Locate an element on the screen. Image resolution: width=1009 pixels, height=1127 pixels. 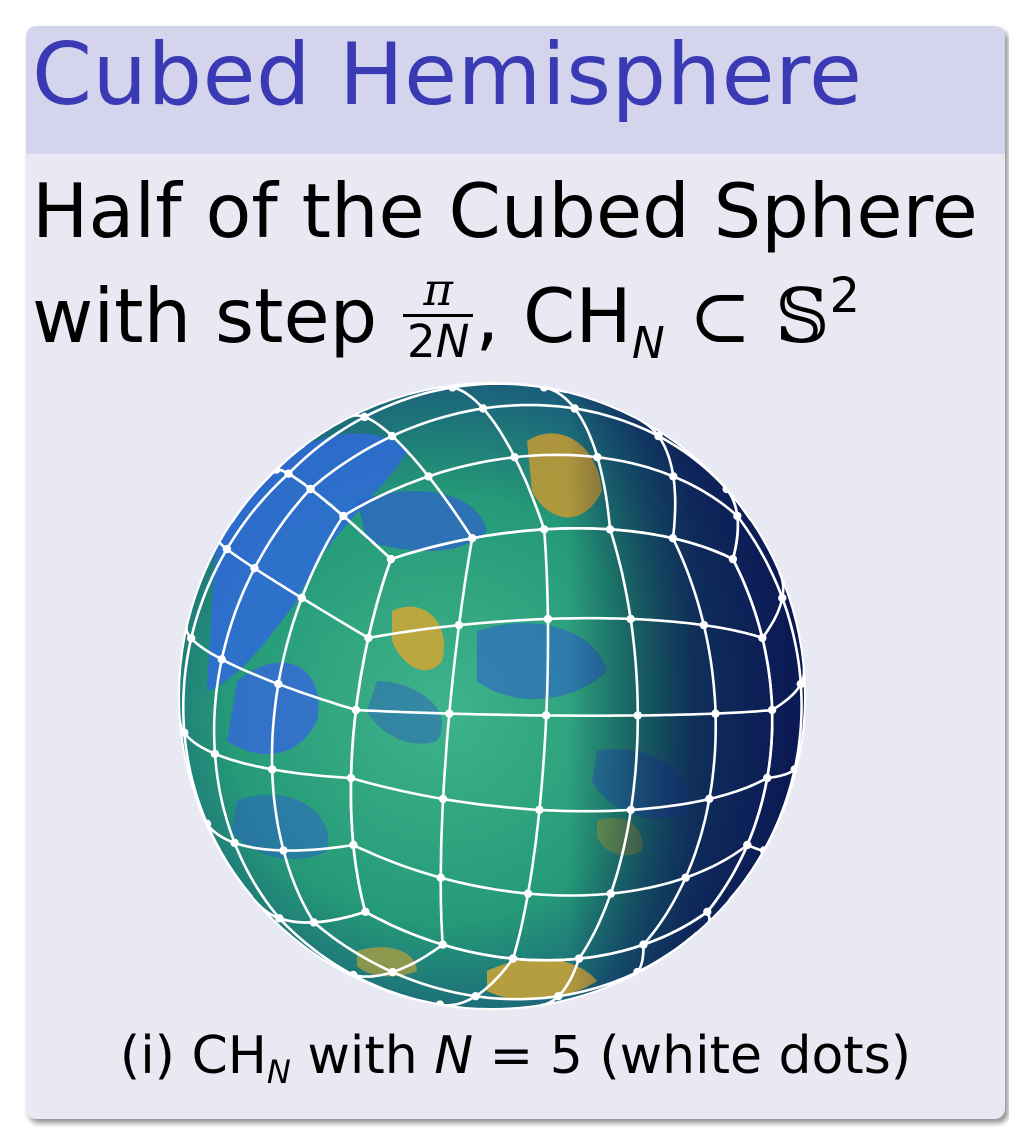
caption-rest: = 5 (white dots) is located at coordinates (692, 1056).